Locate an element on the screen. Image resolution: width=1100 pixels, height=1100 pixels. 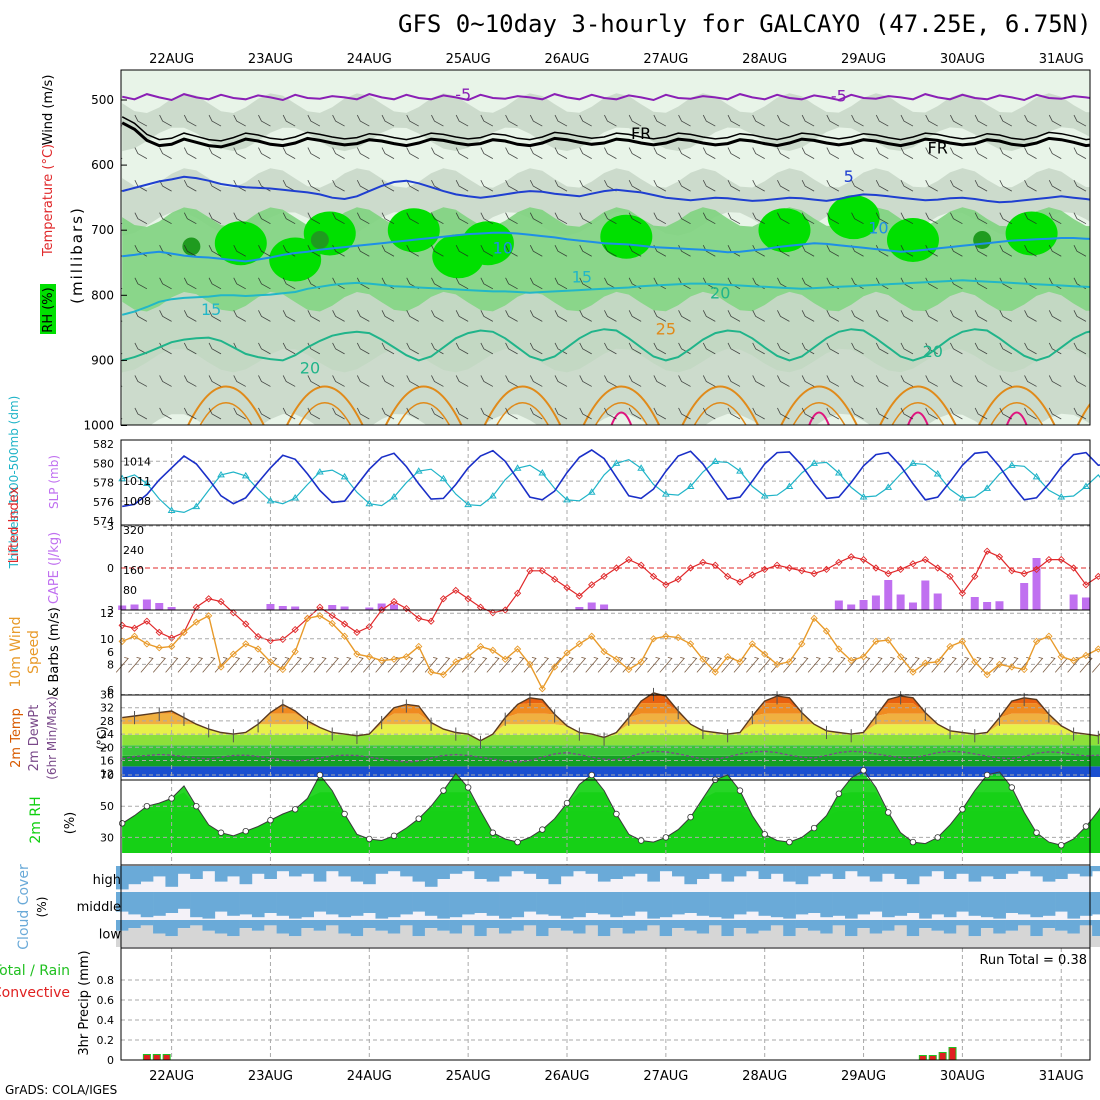
date-label-top: 27AUG is located at coordinates (665, 59).